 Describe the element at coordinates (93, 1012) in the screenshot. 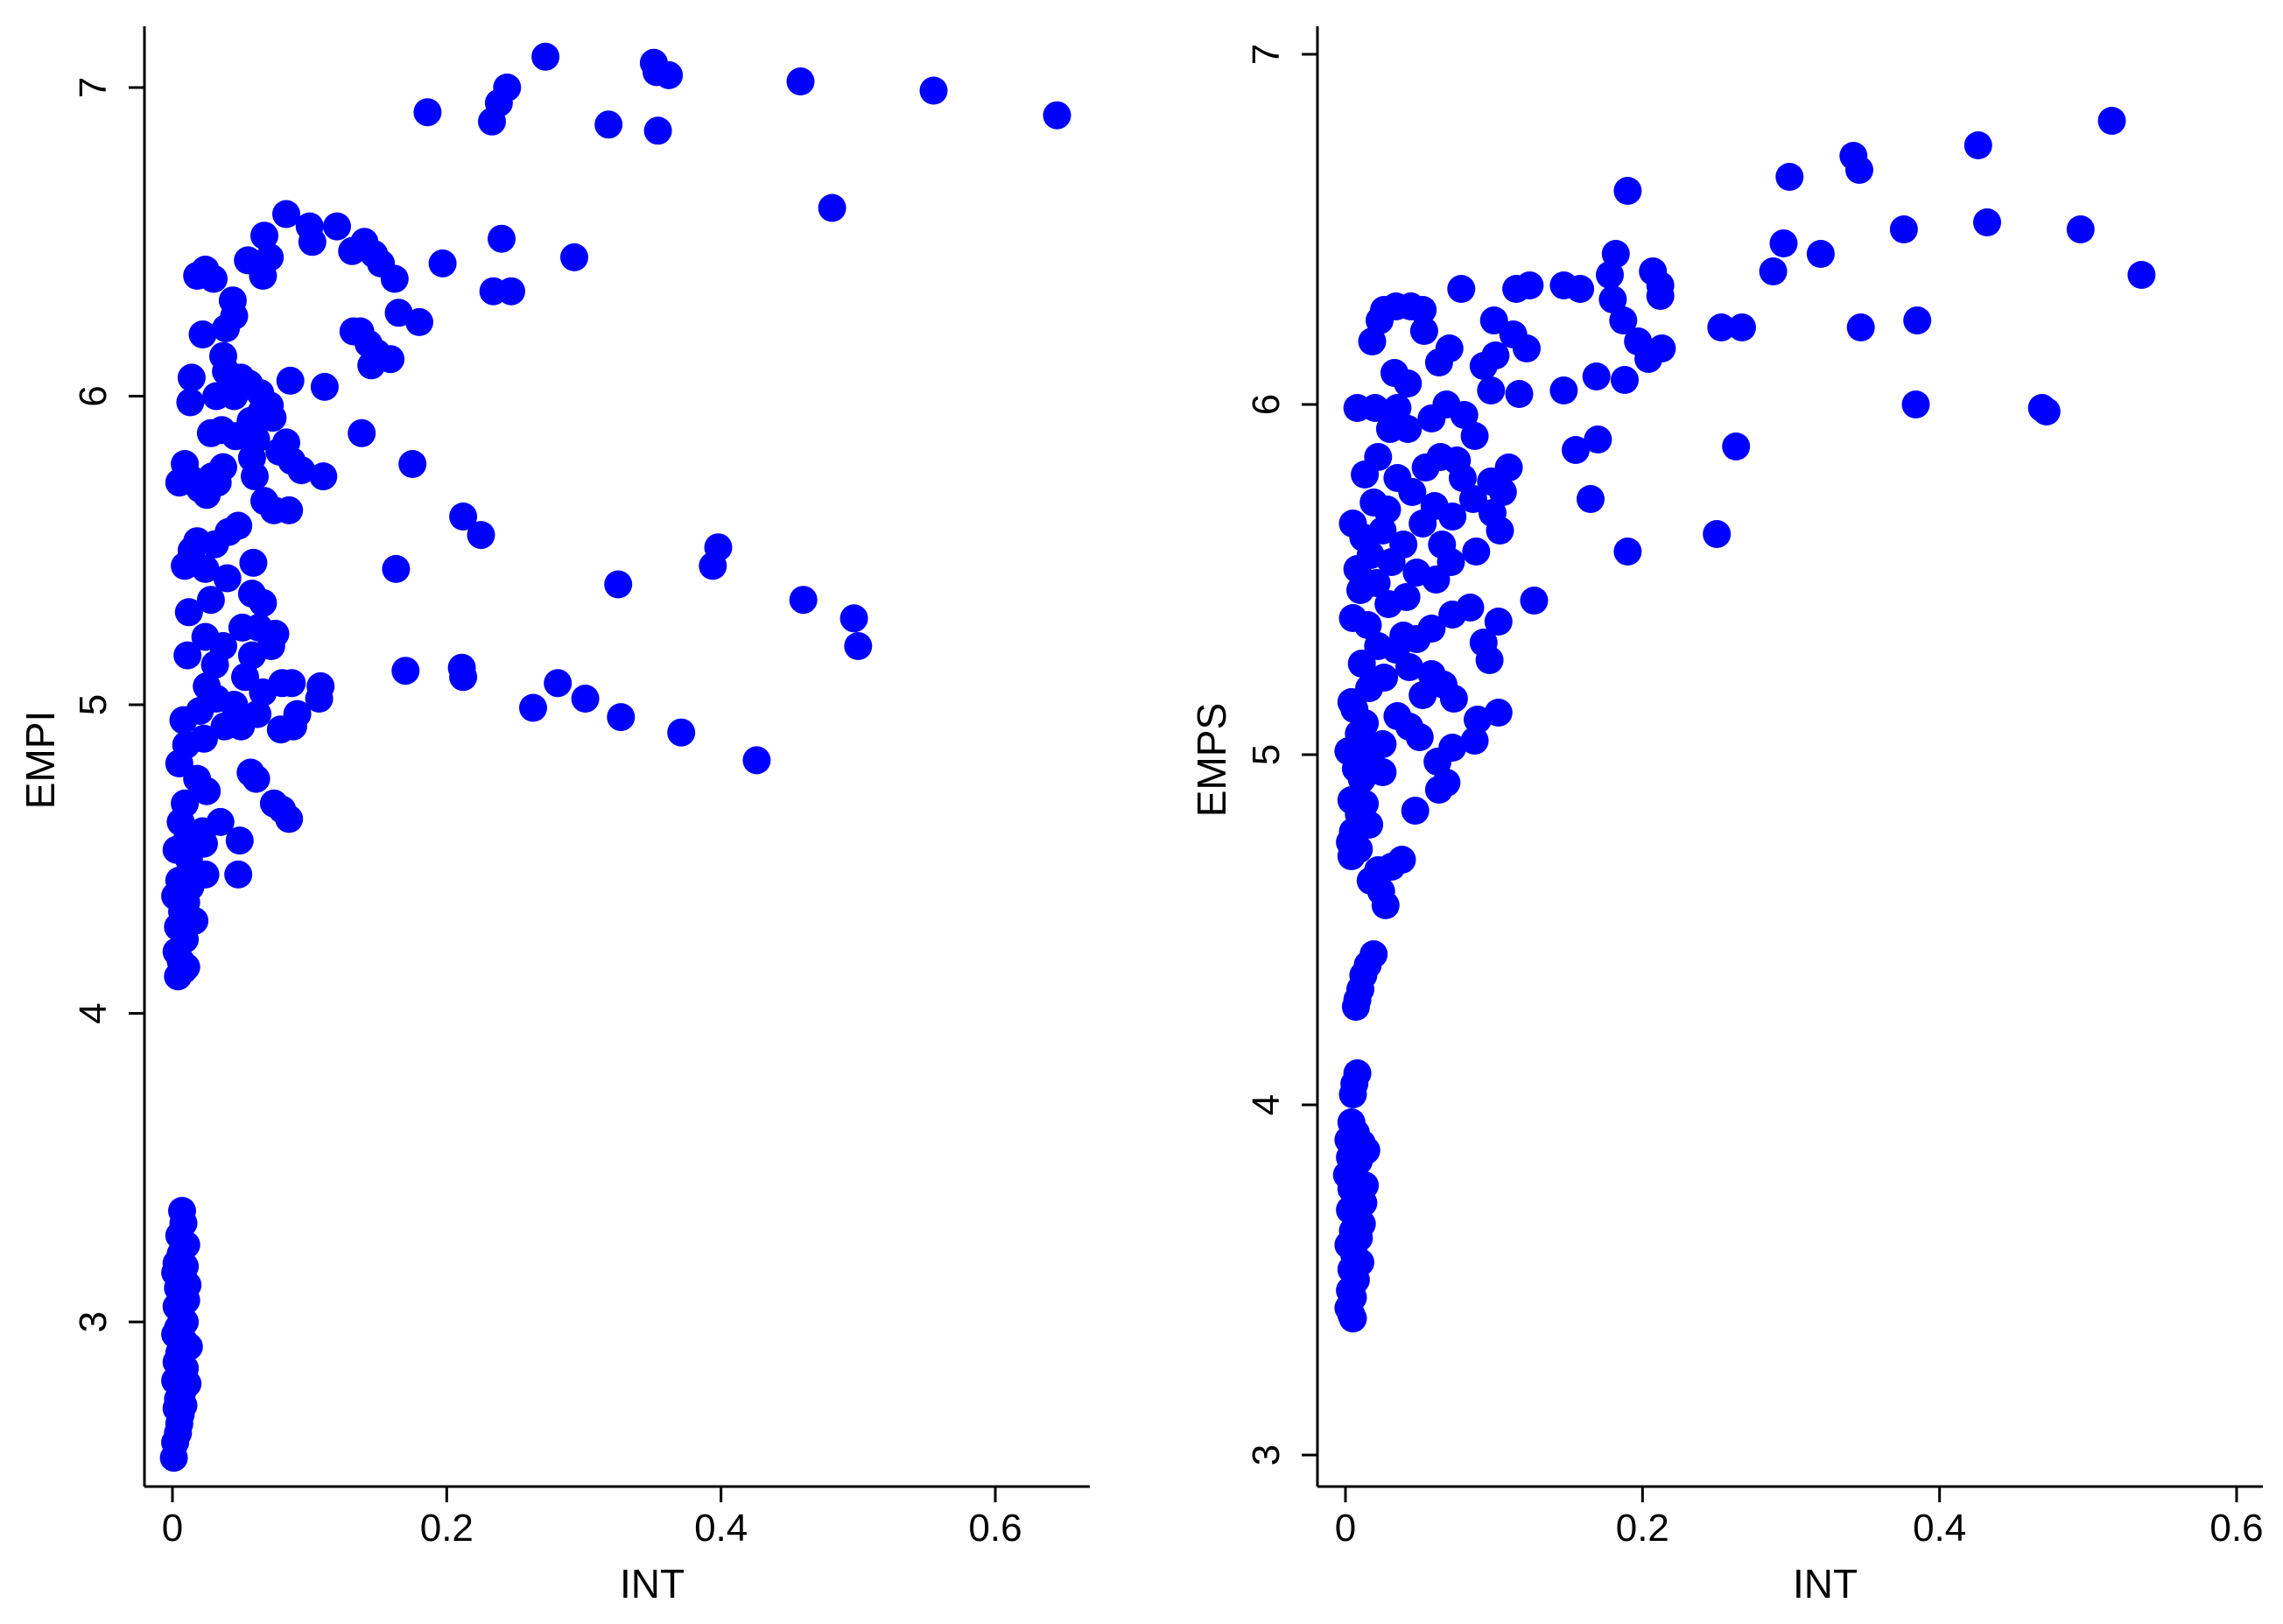

I see `y-tick-label: 4` at that location.